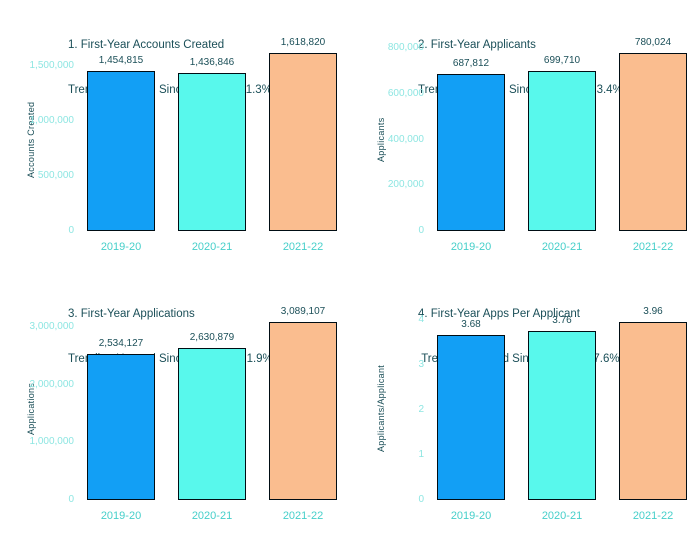 The width and height of the screenshot is (700, 537). I want to click on y-axis-tick-label: 3, so click(421, 365).